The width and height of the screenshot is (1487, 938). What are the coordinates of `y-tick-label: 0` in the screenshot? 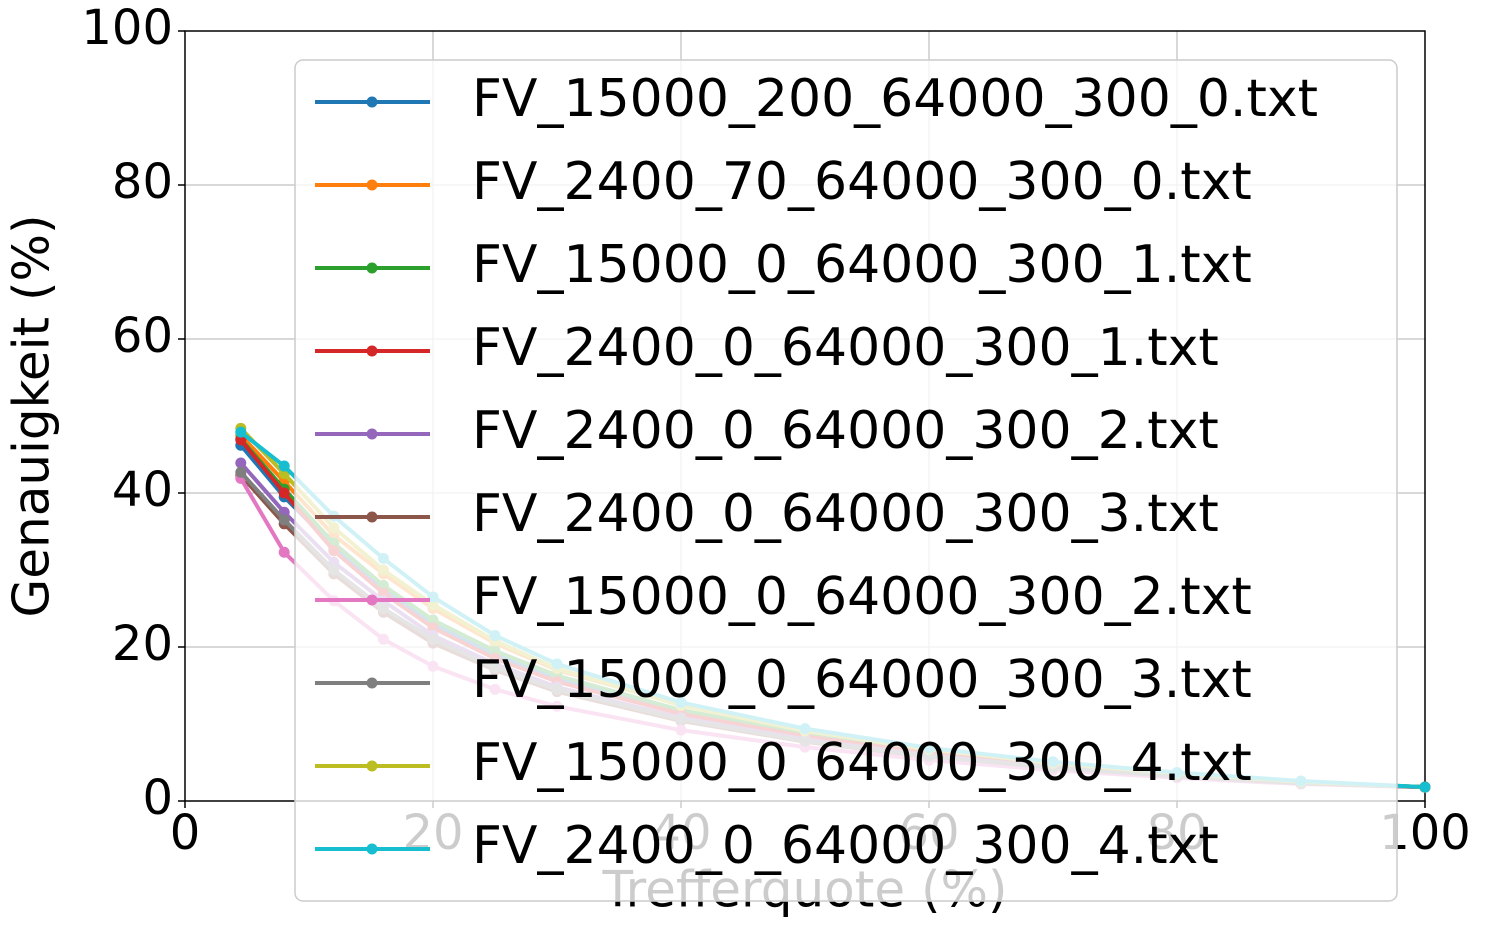 It's located at (157, 798).